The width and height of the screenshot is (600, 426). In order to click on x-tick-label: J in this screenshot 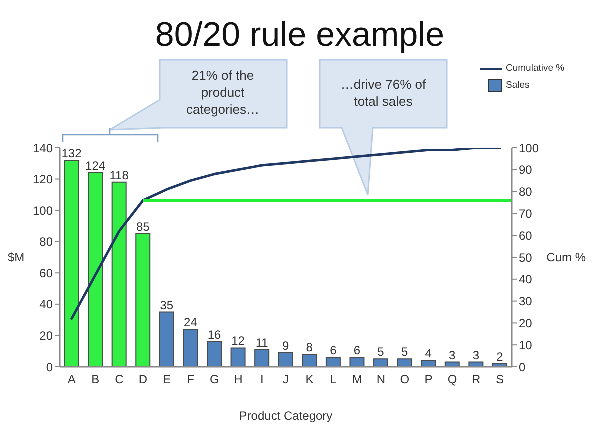, I will do `click(286, 379)`.